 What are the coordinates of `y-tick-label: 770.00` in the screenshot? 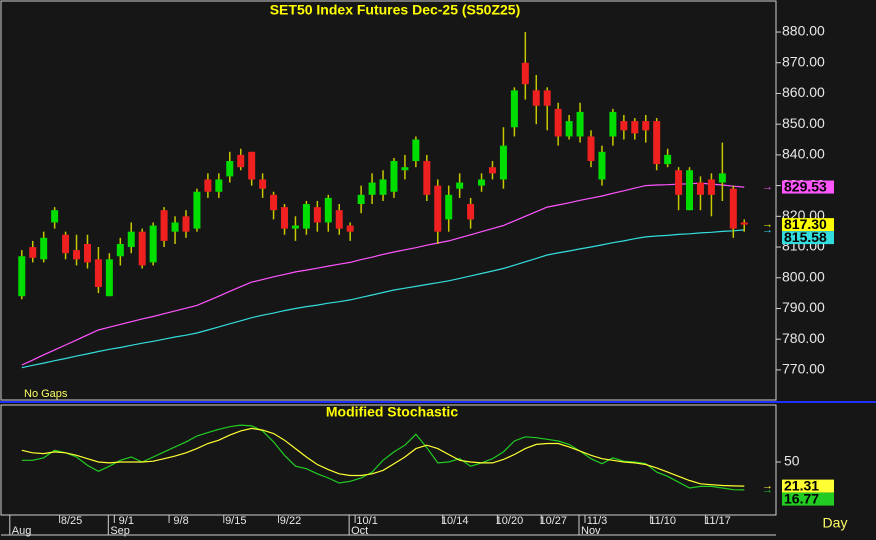 It's located at (803, 369).